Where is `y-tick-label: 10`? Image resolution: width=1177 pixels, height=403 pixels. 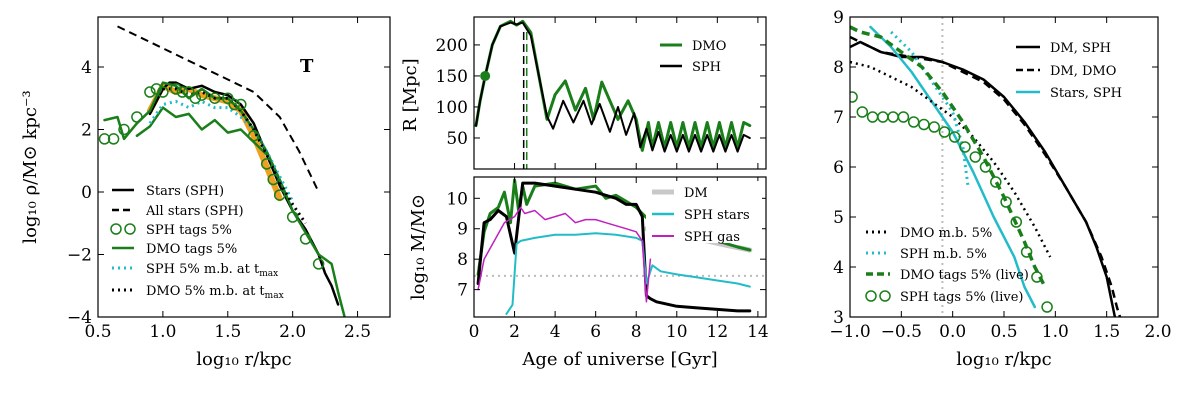 y-tick-label: 10 is located at coordinates (457, 199).